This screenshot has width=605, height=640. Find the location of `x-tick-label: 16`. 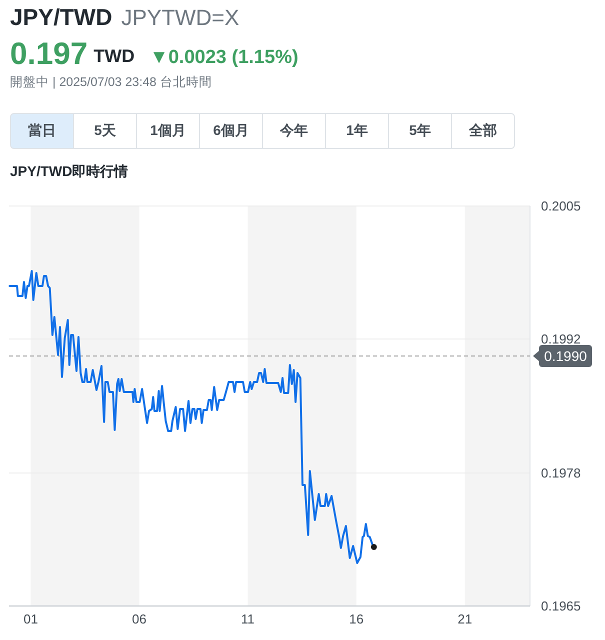

x-tick-label: 16 is located at coordinates (356, 619).